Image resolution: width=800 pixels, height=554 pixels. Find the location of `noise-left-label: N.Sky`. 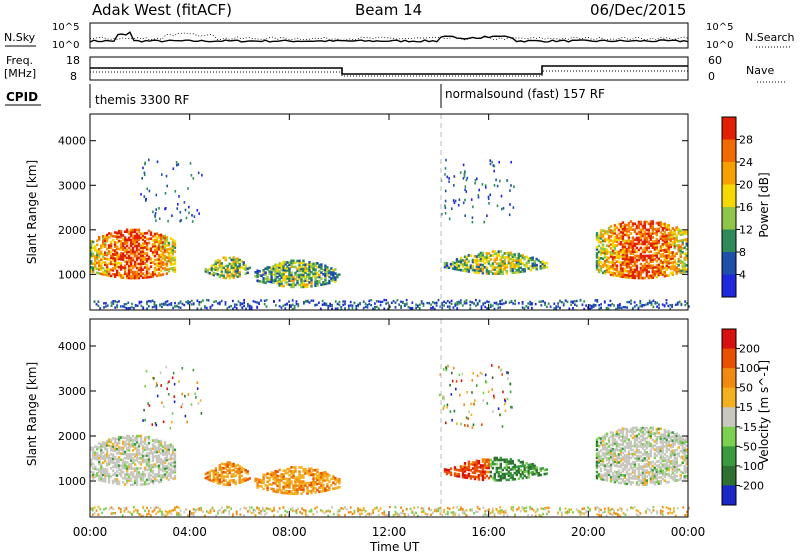

noise-left-label: N.Sky is located at coordinates (20, 37).